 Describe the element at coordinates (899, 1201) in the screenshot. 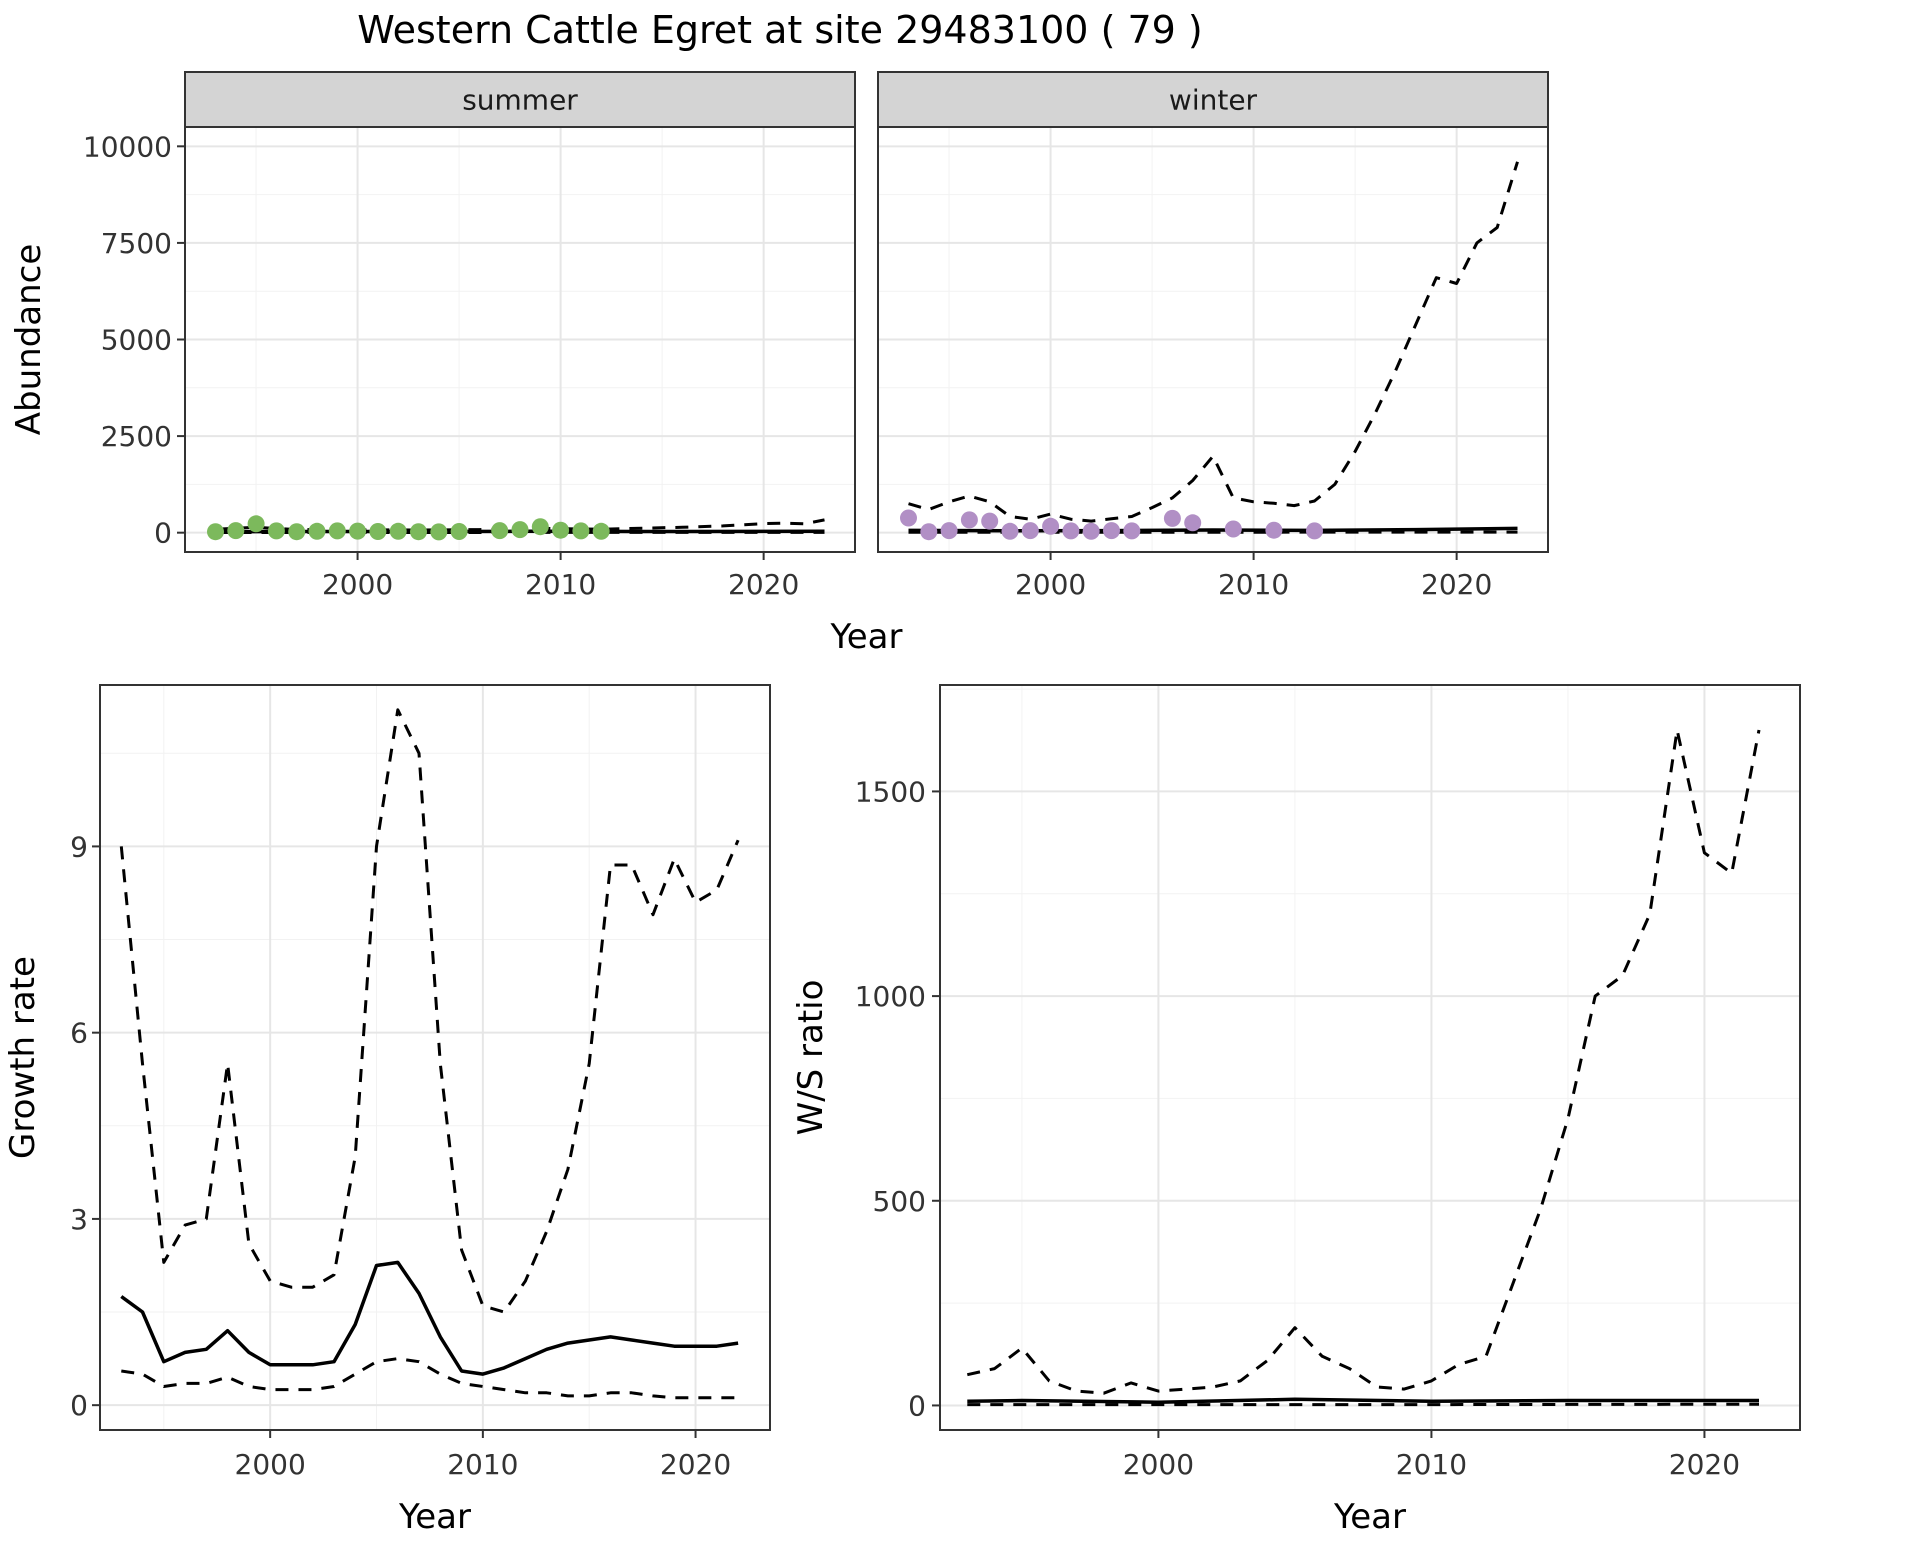

I see `y-tick-label: 500` at that location.